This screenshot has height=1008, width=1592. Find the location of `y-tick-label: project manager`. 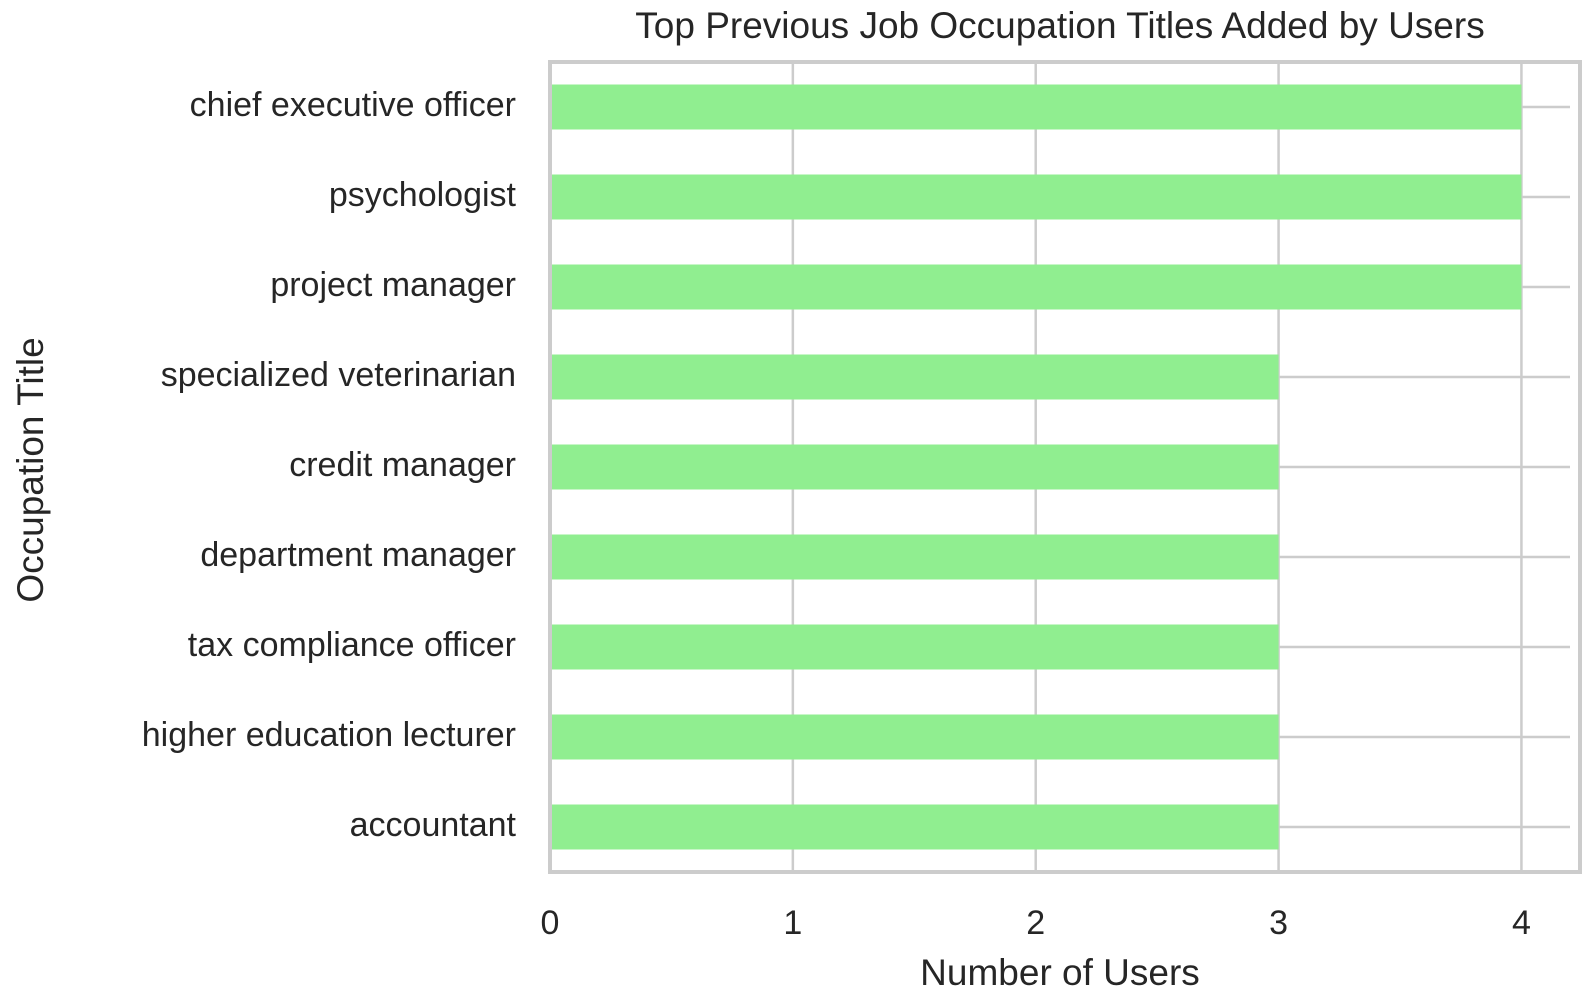

y-tick-label: project manager is located at coordinates (393, 285).